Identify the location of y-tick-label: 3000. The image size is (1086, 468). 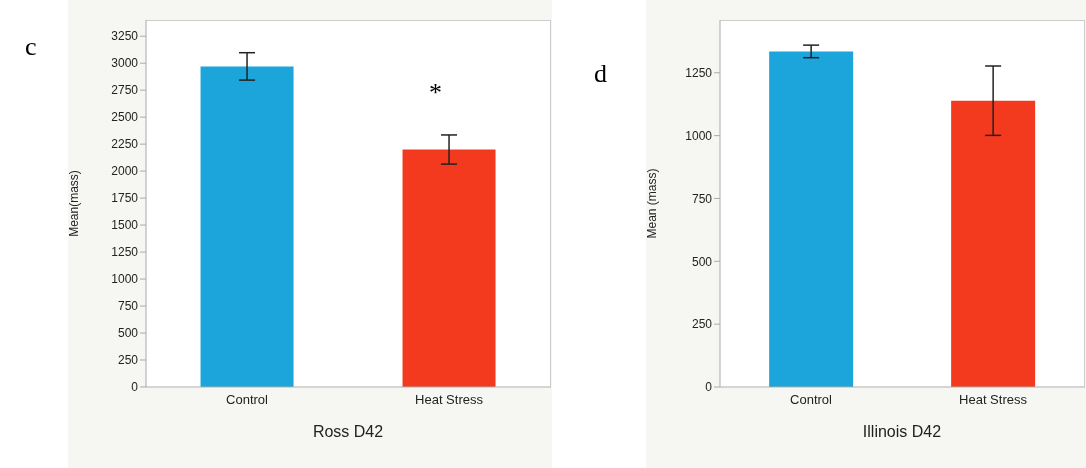
(125, 63).